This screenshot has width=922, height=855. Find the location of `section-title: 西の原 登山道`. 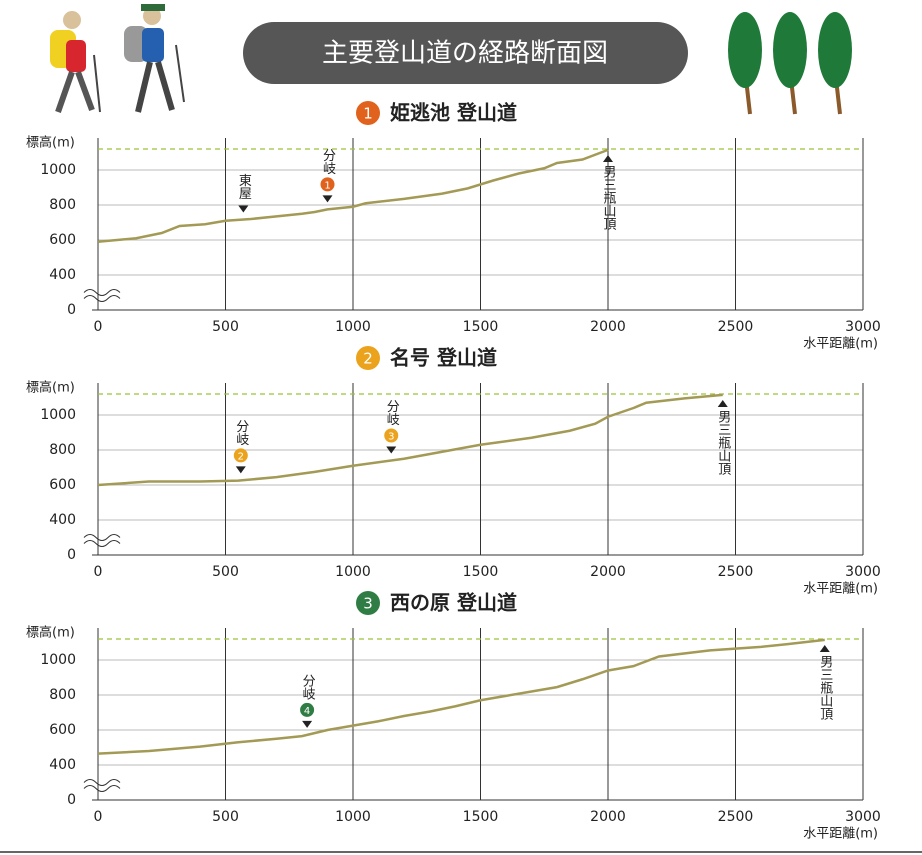

section-title: 西の原 登山道 is located at coordinates (453, 603).